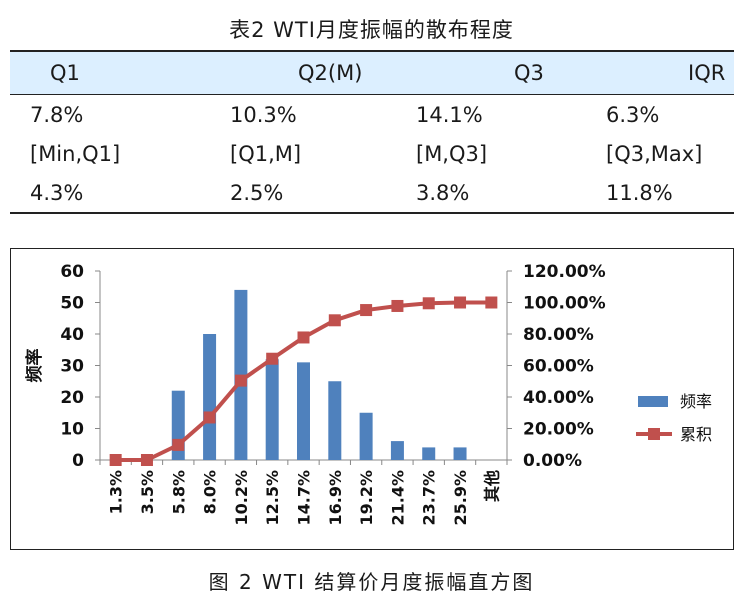  Describe the element at coordinates (272, 498) in the screenshot. I see `x-tick-label: 12.5%` at that location.